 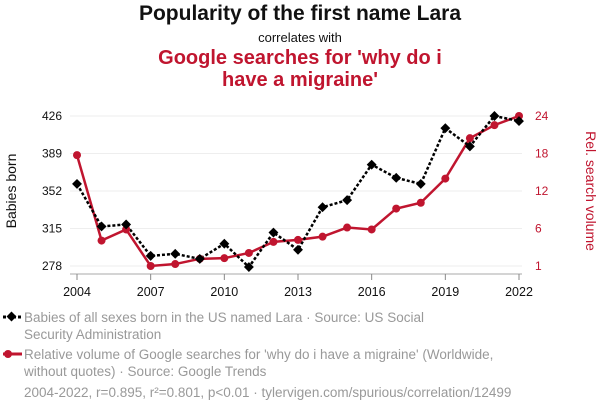 I want to click on x-tick-label: 2022, so click(x=519, y=292).